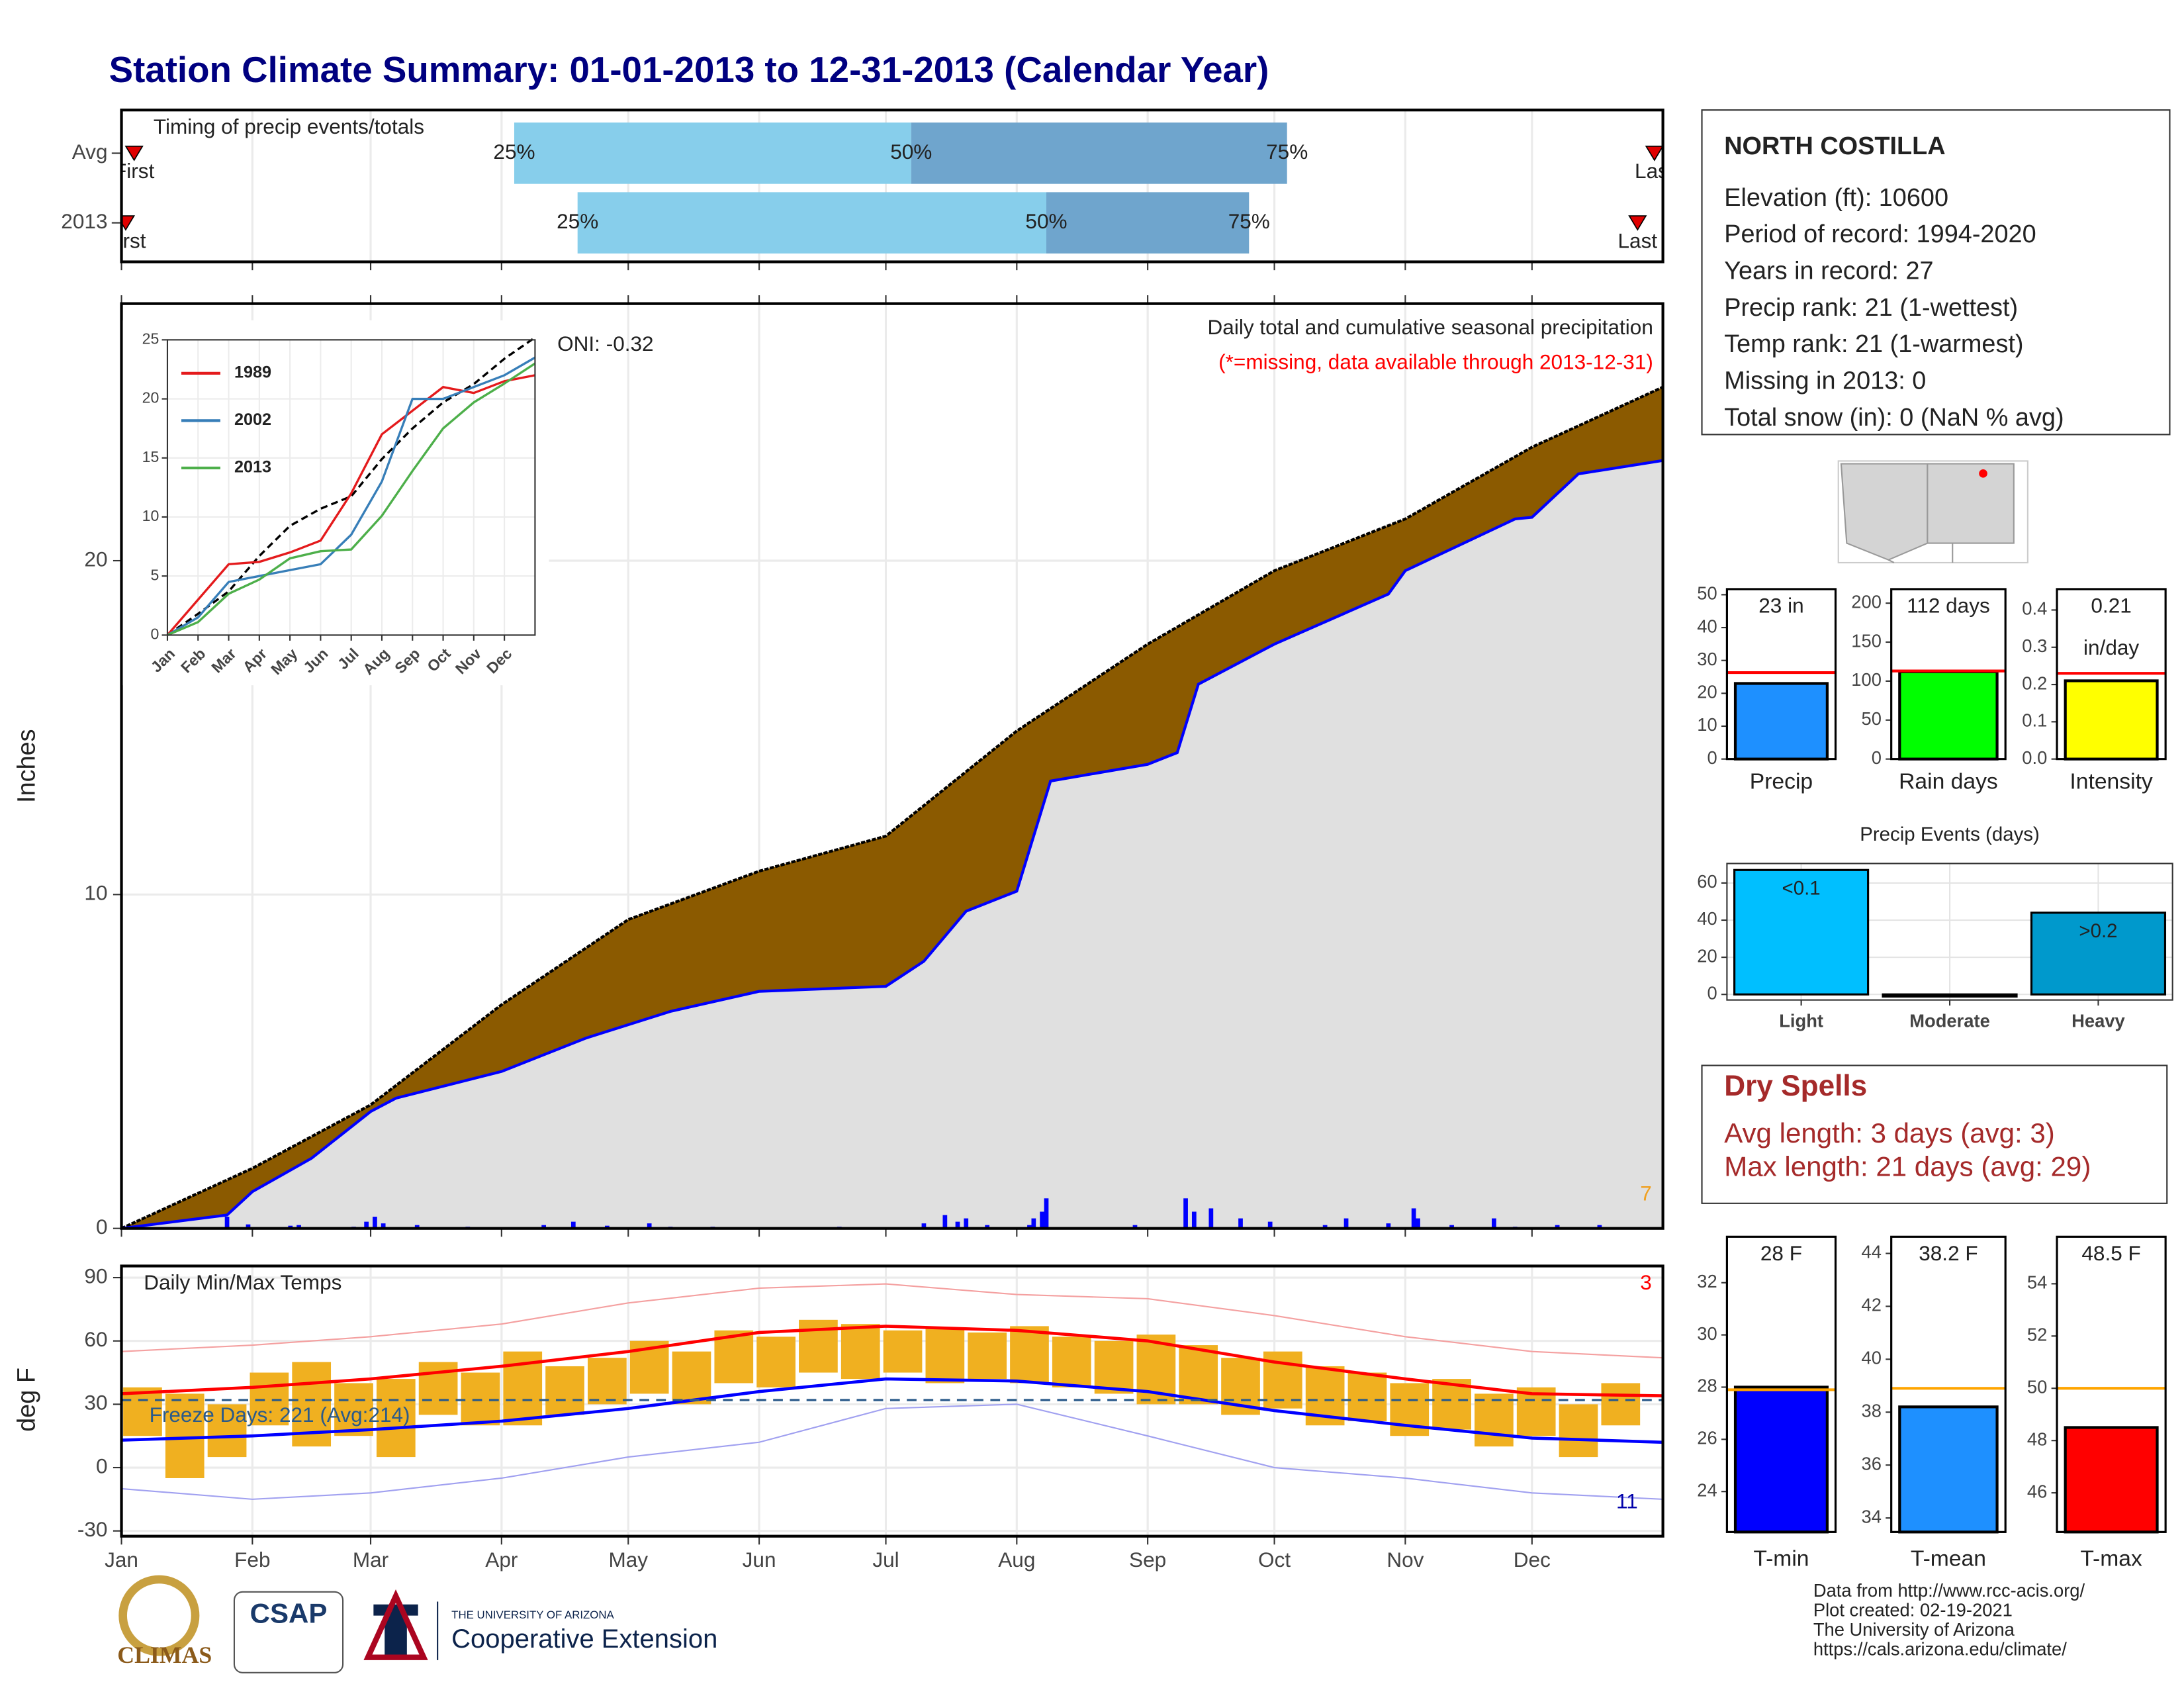  I want to click on y-tick-label: 24, so click(1707, 1489).